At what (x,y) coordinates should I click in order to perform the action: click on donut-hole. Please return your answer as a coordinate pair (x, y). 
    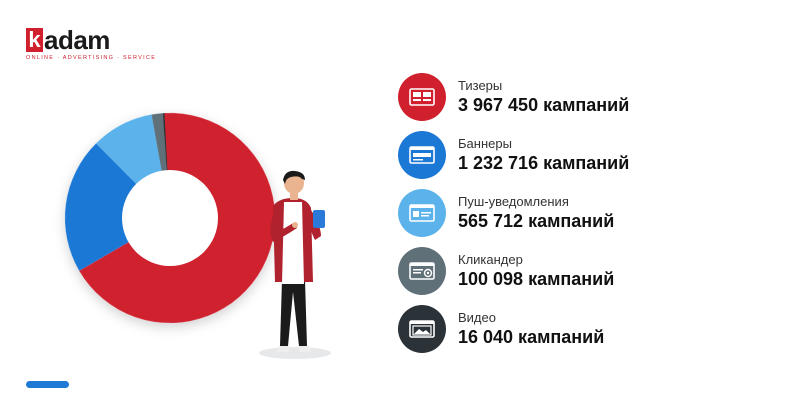
    Looking at the image, I should click on (170, 218).